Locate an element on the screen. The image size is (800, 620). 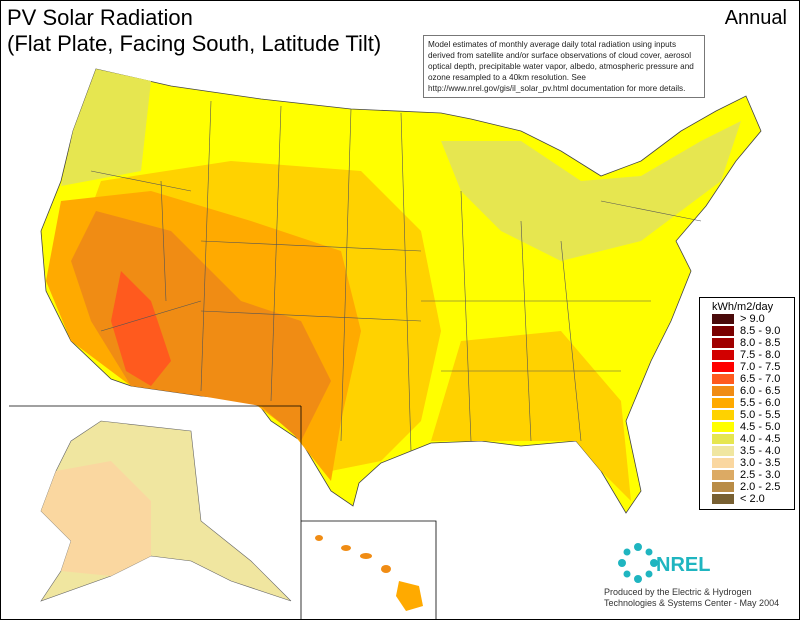
legend-item: 3.5 - 4.0 is located at coordinates (753, 451).